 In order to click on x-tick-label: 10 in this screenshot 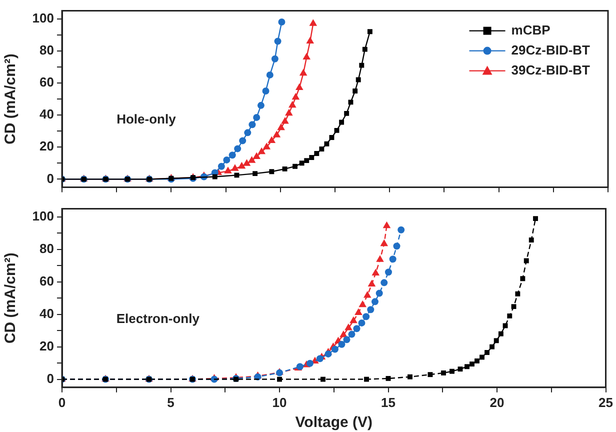, I will do `click(279, 402)`.